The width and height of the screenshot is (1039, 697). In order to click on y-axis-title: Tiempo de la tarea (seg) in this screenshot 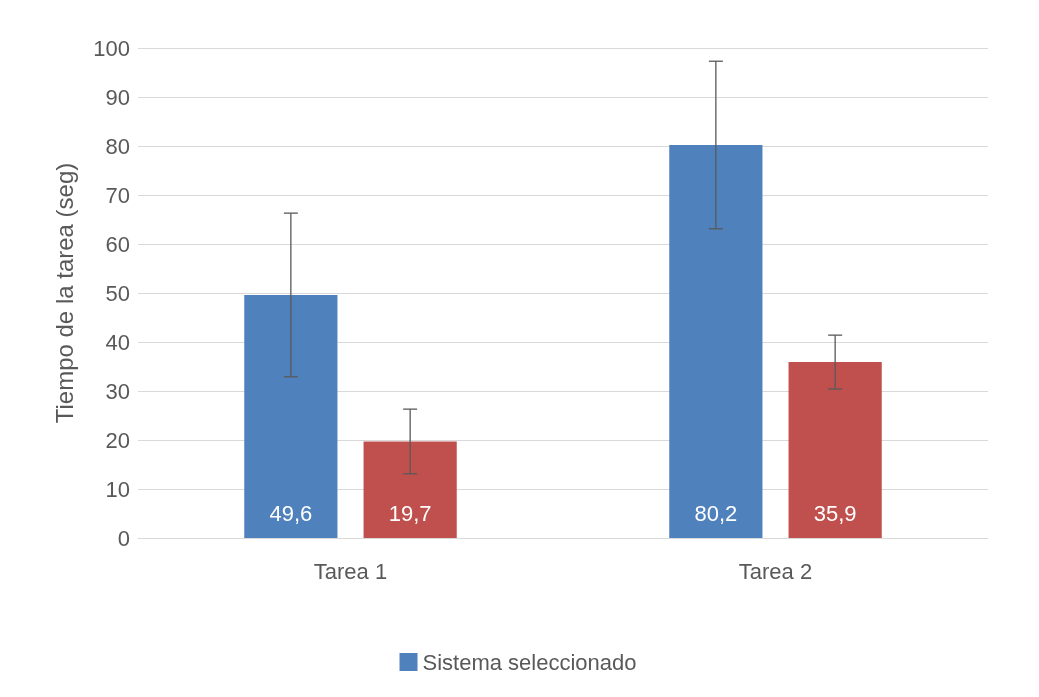, I will do `click(64, 293)`.